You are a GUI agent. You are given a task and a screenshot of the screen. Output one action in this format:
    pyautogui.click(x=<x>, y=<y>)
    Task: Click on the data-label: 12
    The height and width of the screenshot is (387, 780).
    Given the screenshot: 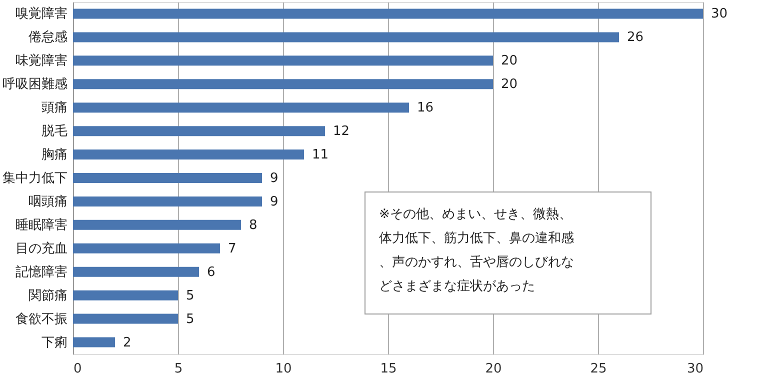 What is the action you would take?
    pyautogui.click(x=341, y=132)
    